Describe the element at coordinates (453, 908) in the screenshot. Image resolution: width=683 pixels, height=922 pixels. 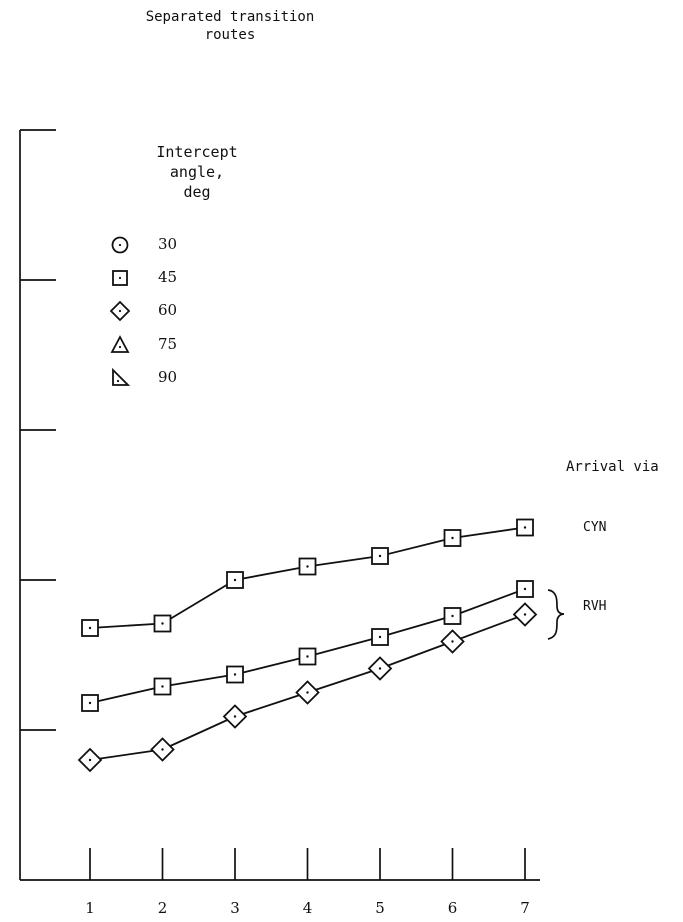
I see `x-tick-label: 6` at that location.